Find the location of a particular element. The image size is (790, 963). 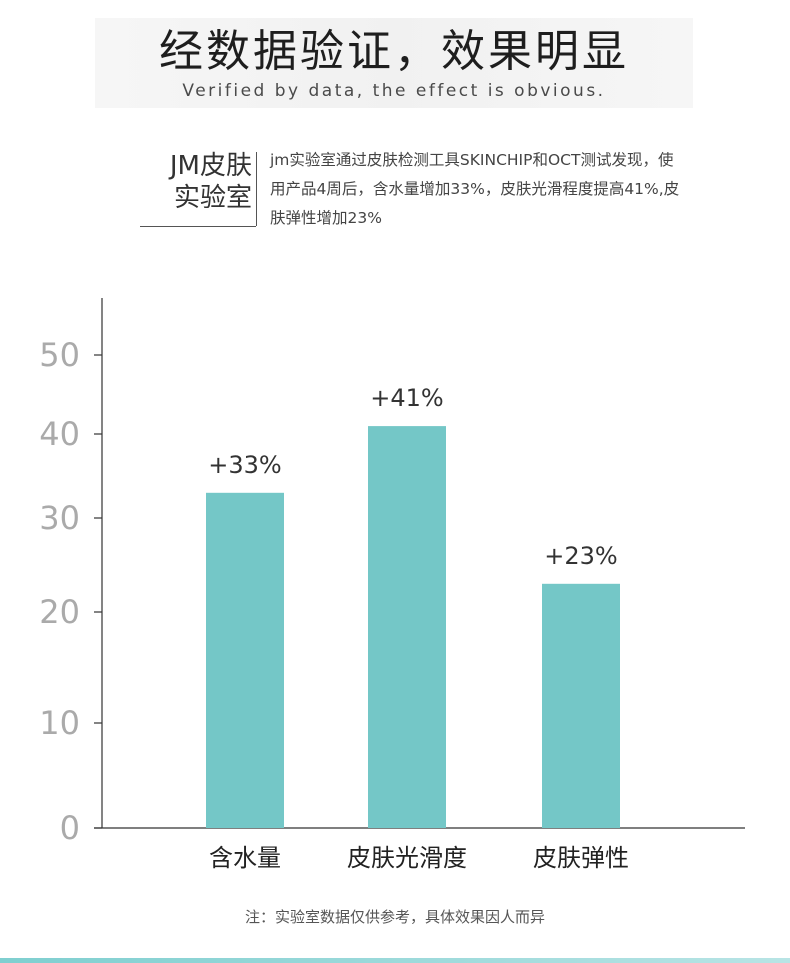

lab-divider is located at coordinates (256, 189).